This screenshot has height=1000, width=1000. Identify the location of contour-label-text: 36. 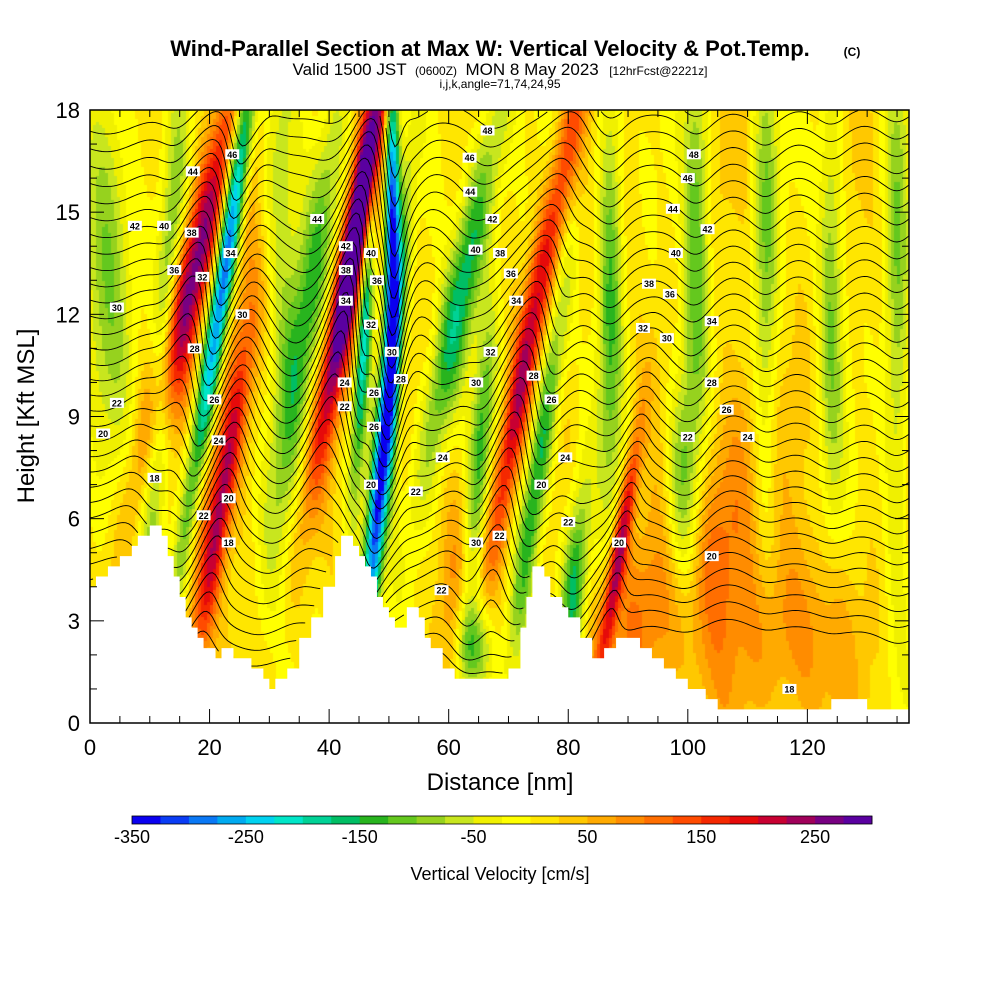
(511, 274).